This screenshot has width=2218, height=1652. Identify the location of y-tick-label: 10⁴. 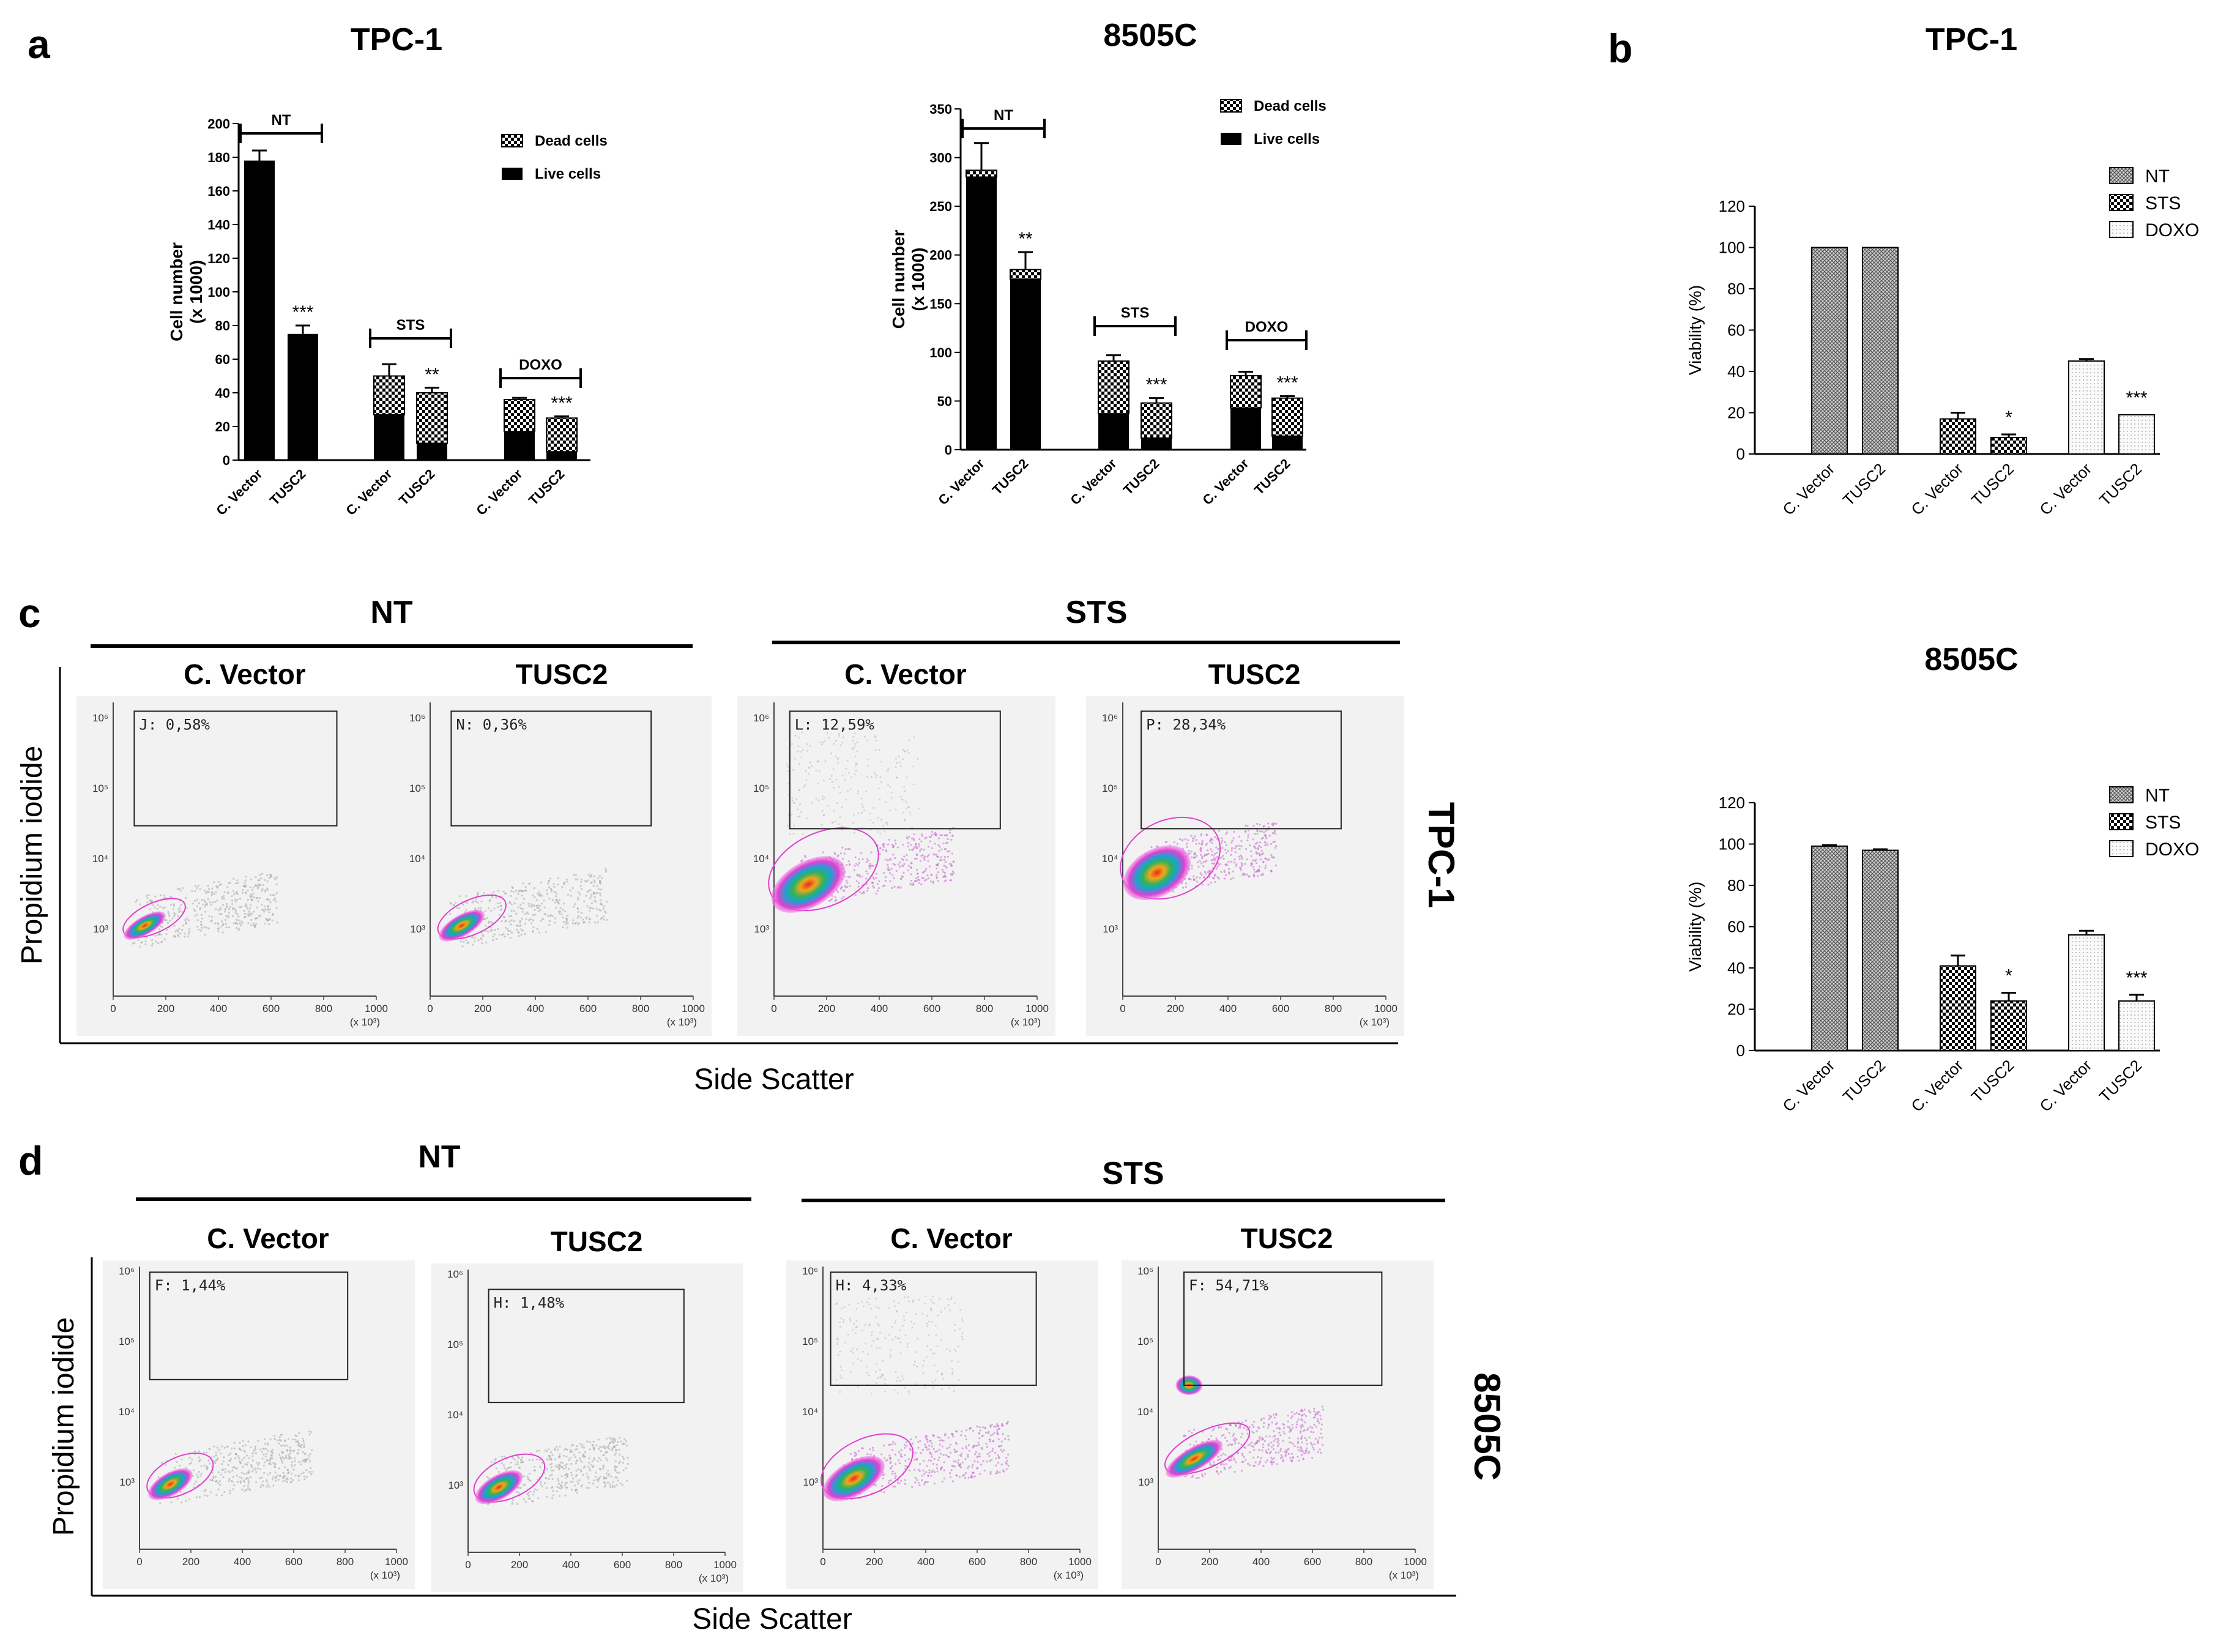
(1110, 859).